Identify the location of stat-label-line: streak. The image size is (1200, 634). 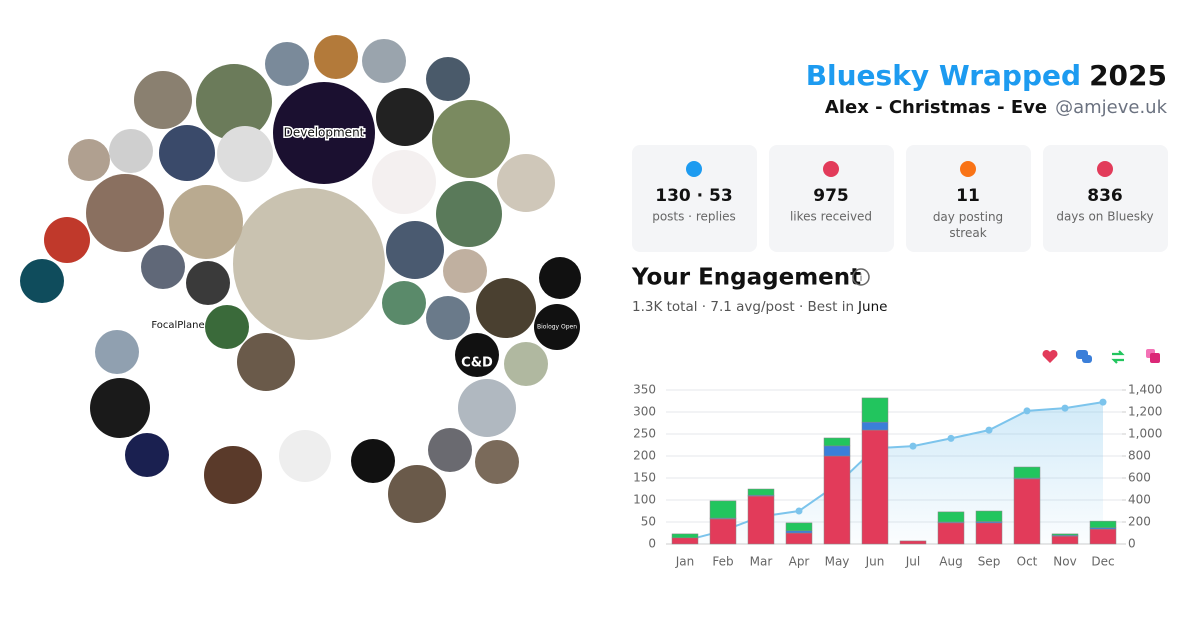
(967, 233).